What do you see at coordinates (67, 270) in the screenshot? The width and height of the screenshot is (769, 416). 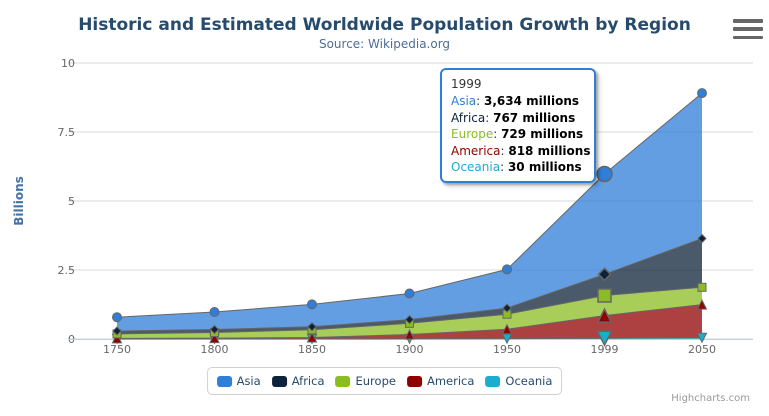 I see `y-axis-label: 2.5` at bounding box center [67, 270].